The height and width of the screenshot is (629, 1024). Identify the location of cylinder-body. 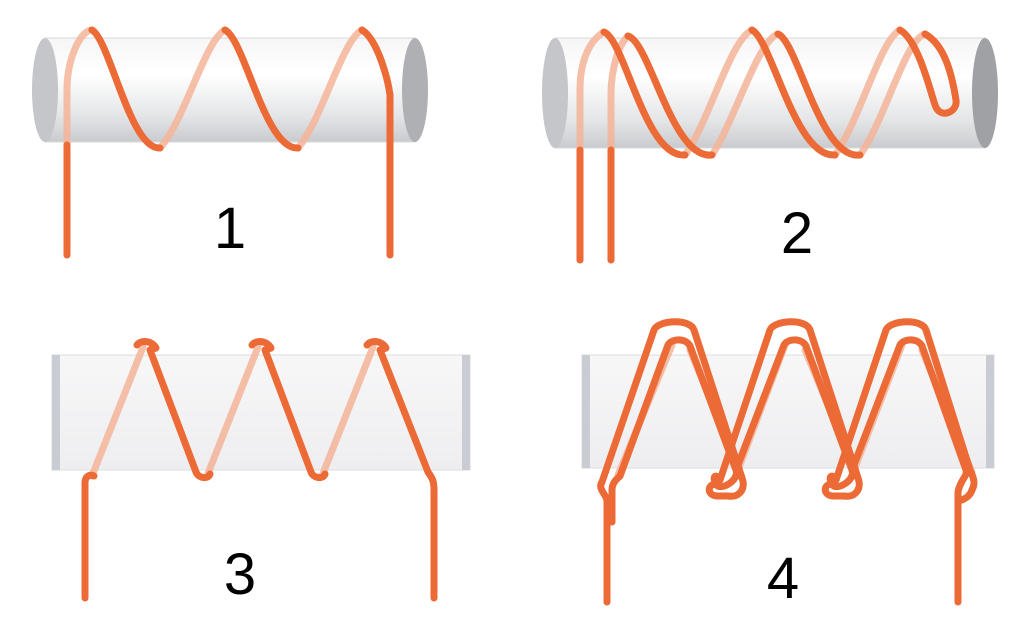
(230, 90).